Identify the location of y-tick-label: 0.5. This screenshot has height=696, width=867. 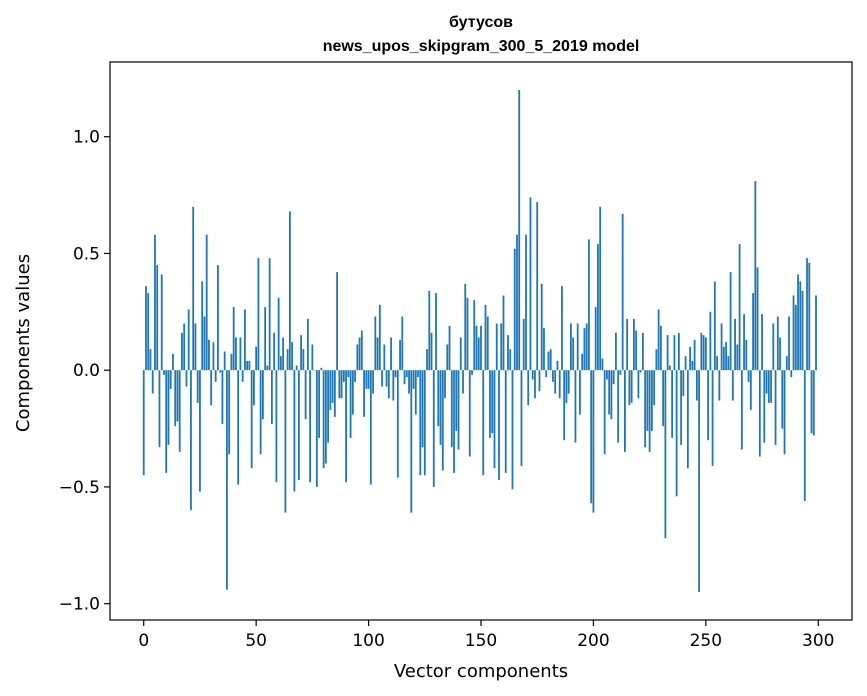
(86, 254).